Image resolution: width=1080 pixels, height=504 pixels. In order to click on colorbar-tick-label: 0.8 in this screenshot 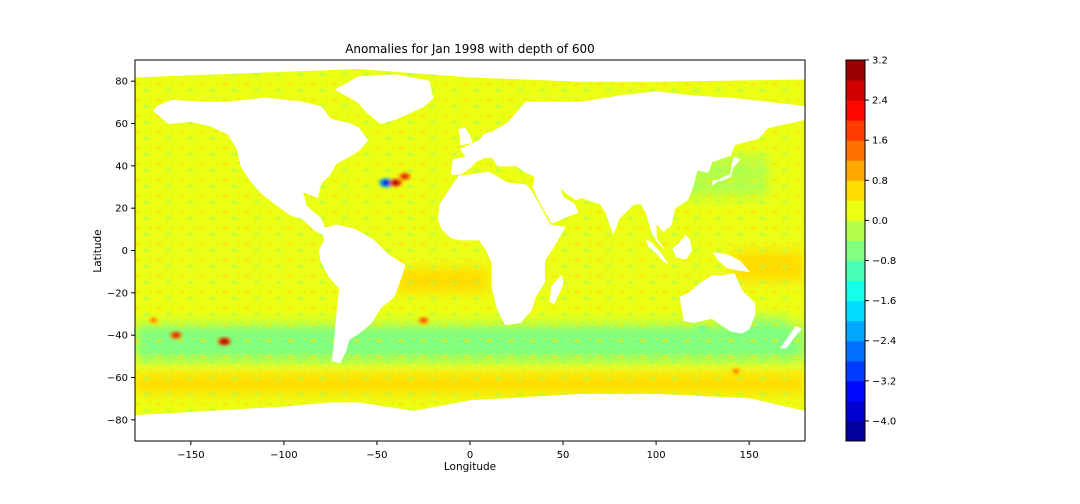, I will do `click(880, 181)`.